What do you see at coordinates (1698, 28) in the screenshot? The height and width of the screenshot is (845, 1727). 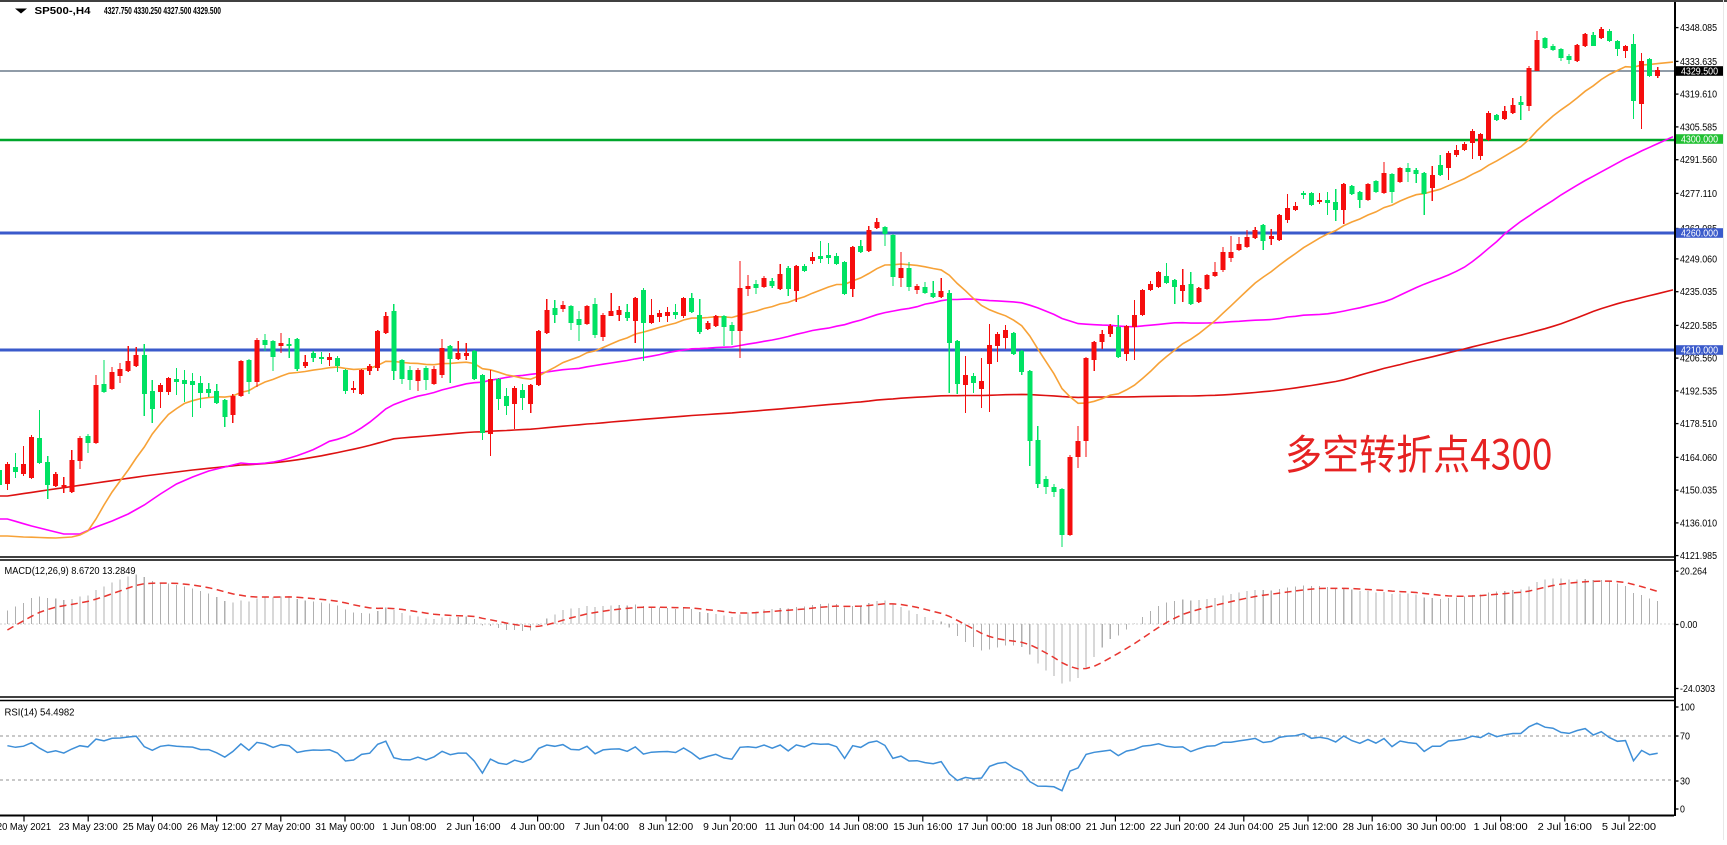 I see `svg-text: 4348.085` at bounding box center [1698, 28].